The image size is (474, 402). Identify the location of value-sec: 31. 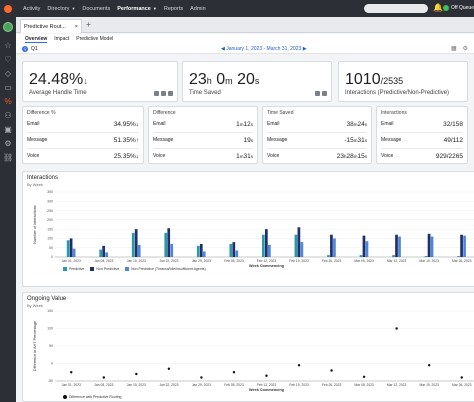
(247, 156).